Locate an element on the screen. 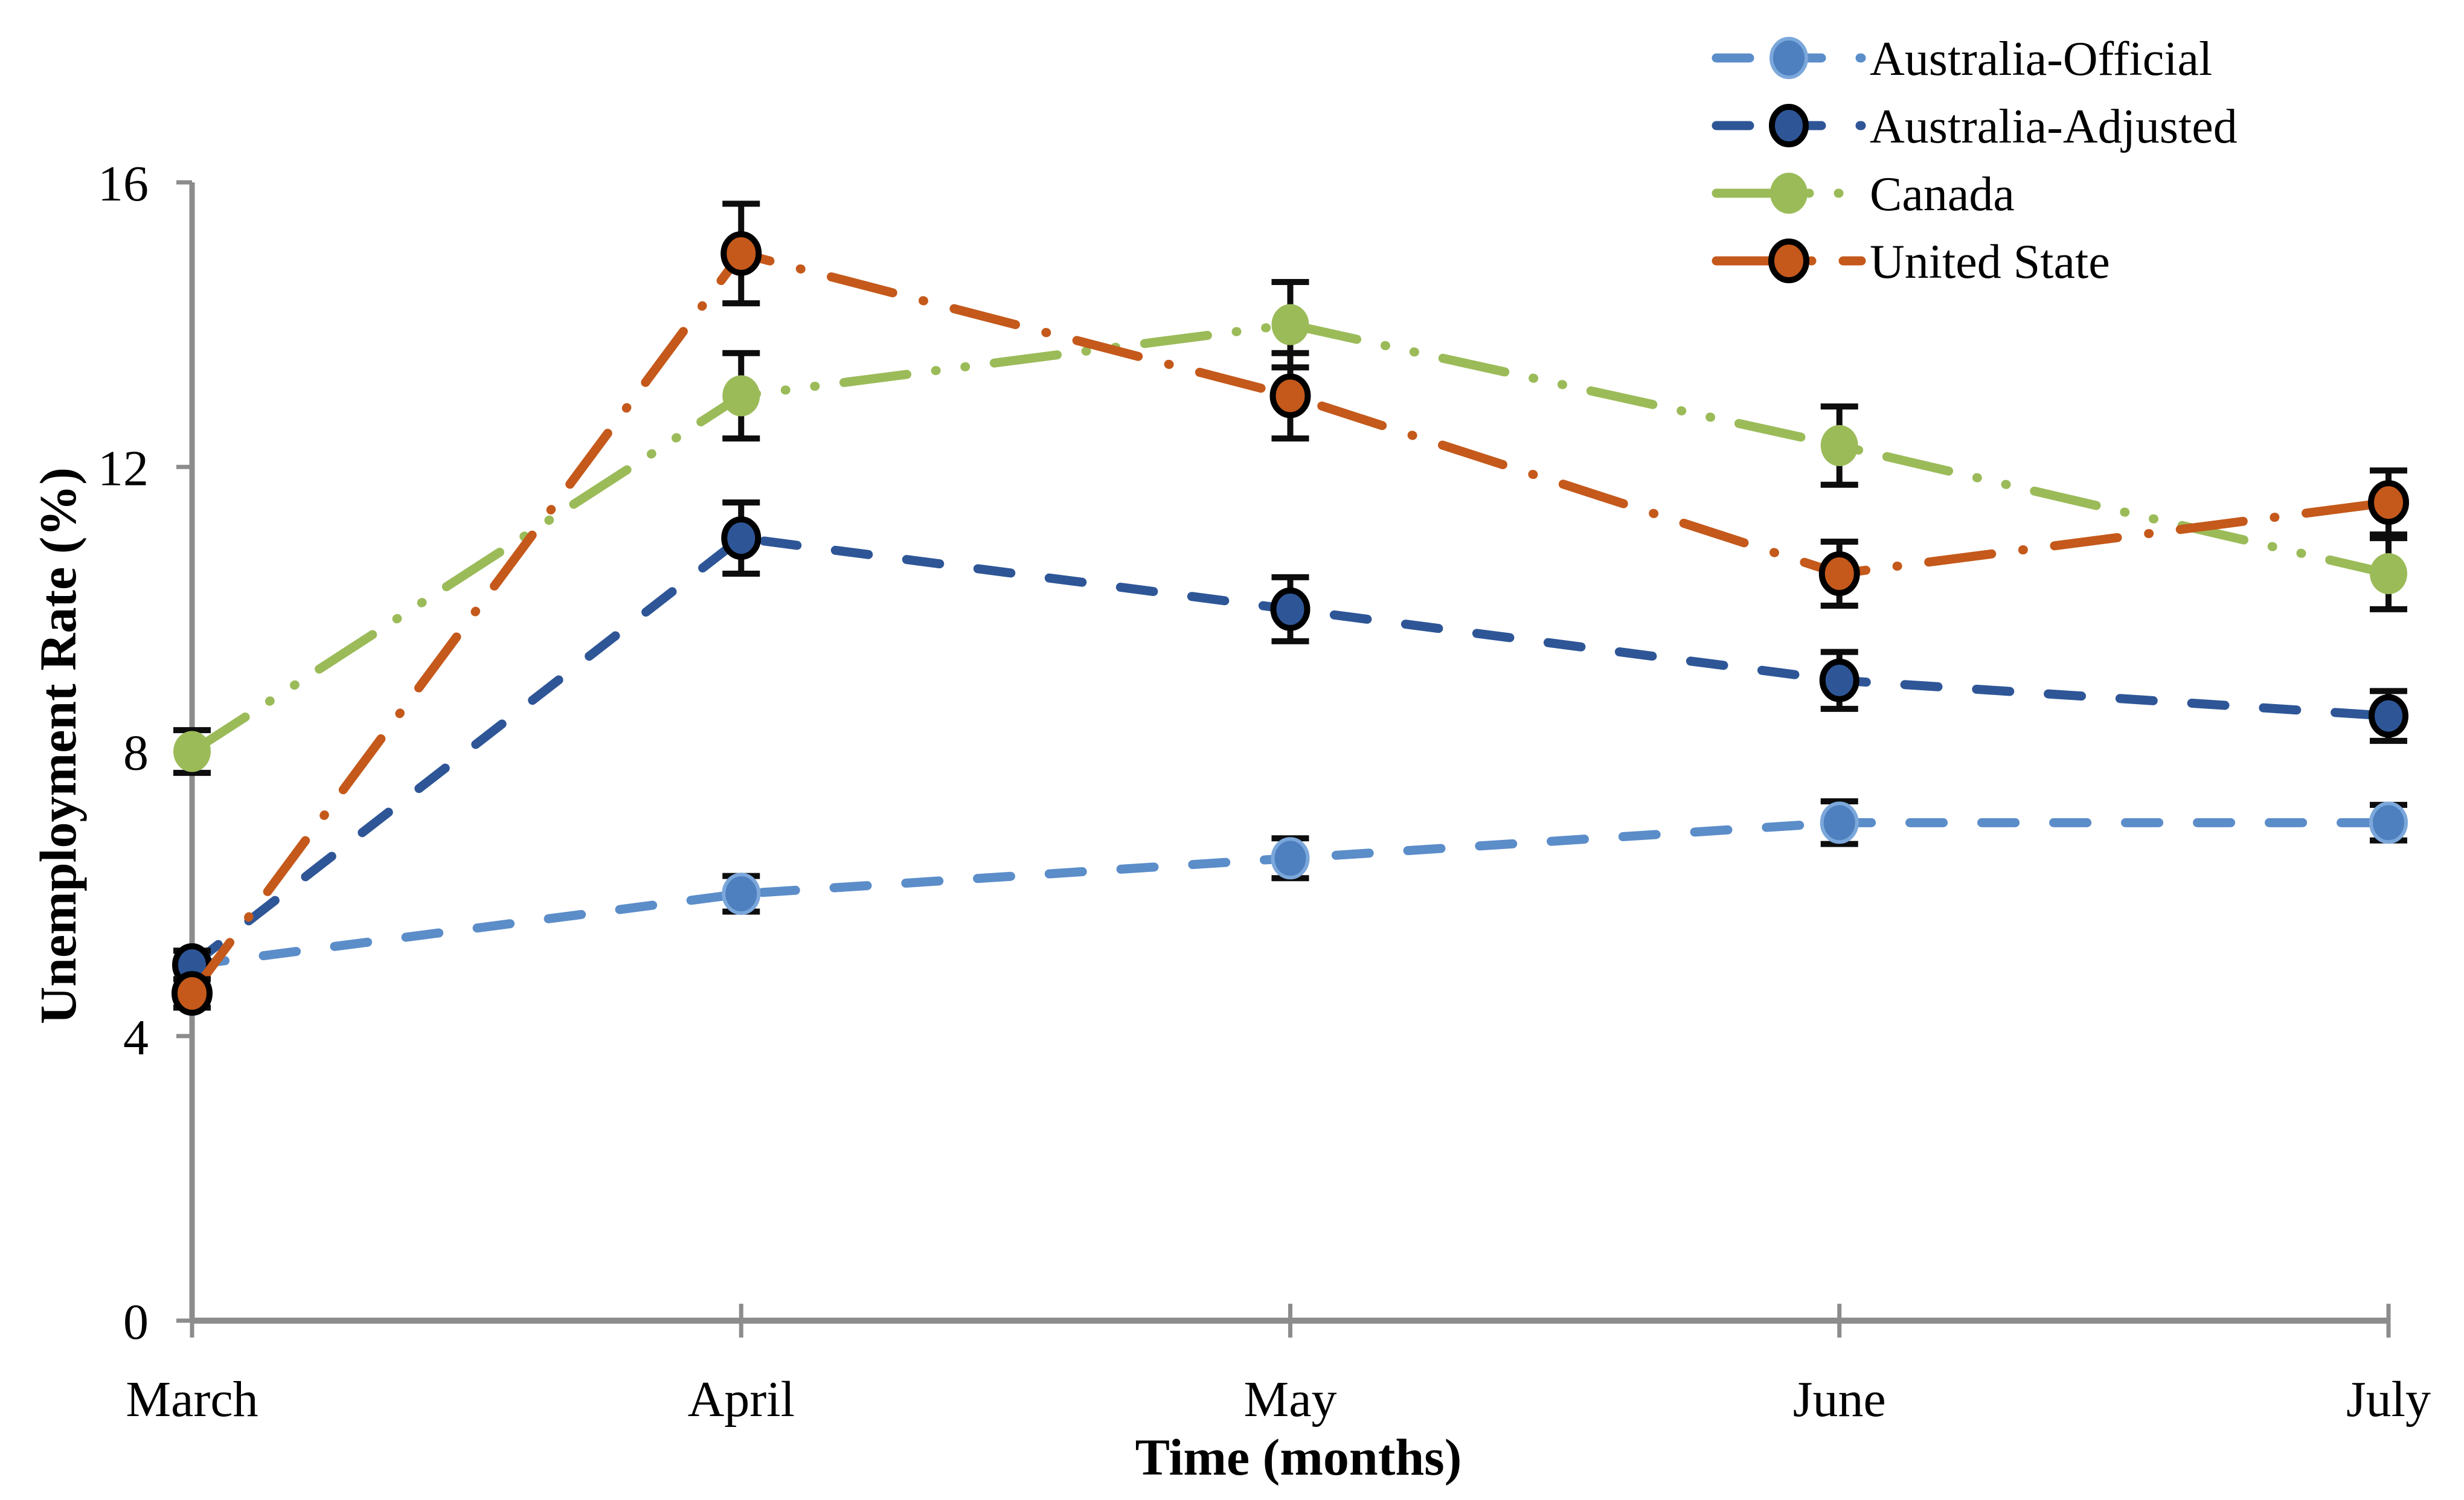 The height and width of the screenshot is (1500, 2464). marker-australia-official-april is located at coordinates (741, 894).